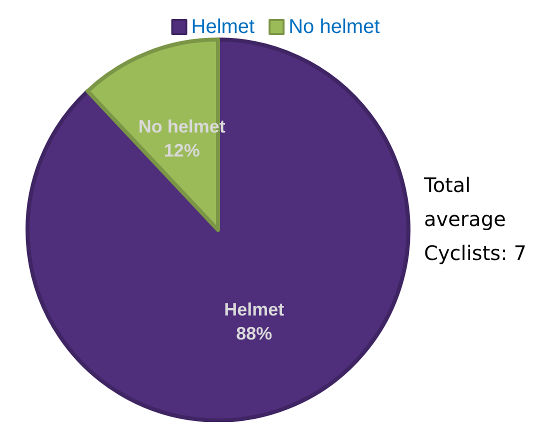  What do you see at coordinates (254, 333) in the screenshot?
I see `data-label: 88%` at bounding box center [254, 333].